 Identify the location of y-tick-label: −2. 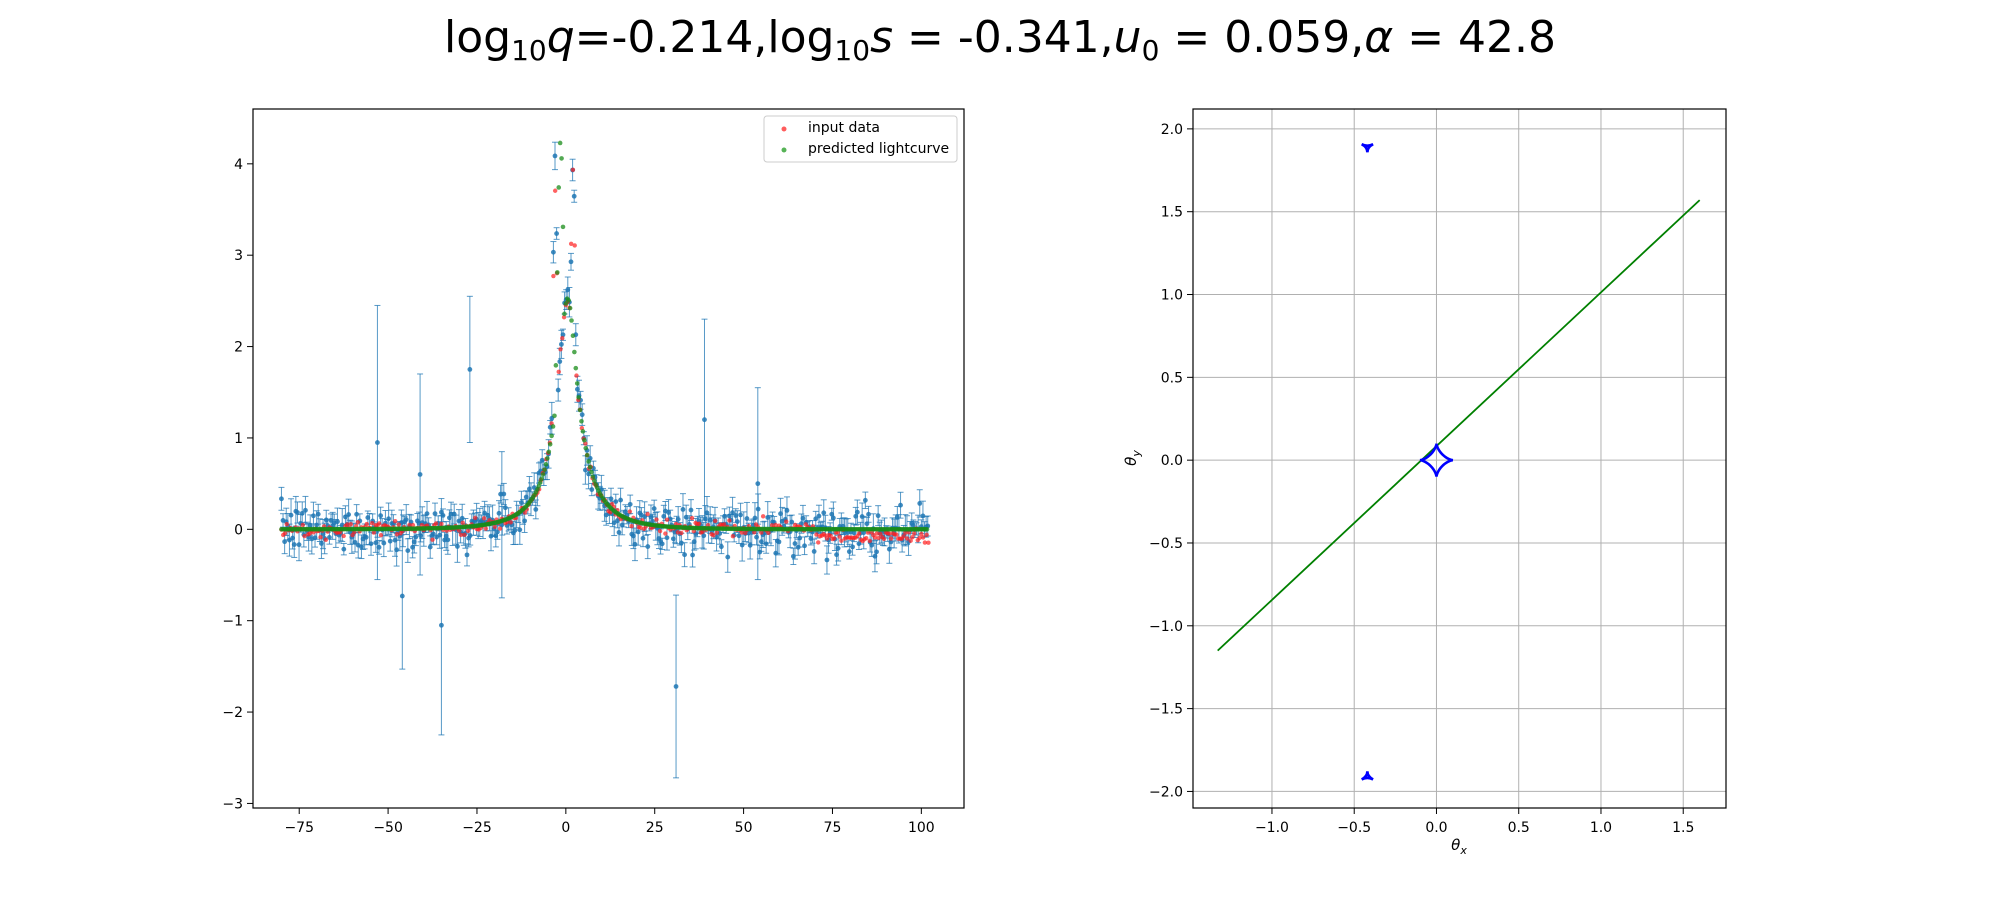
(232, 713).